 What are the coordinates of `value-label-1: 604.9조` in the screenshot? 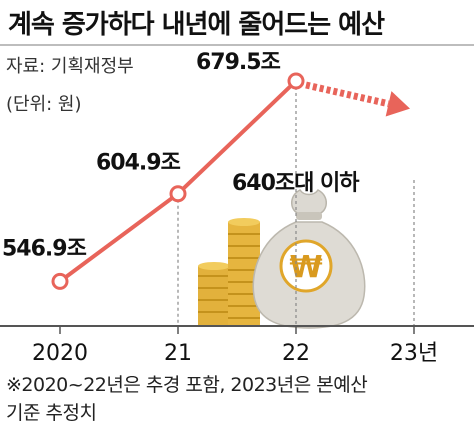 It's located at (138, 163).